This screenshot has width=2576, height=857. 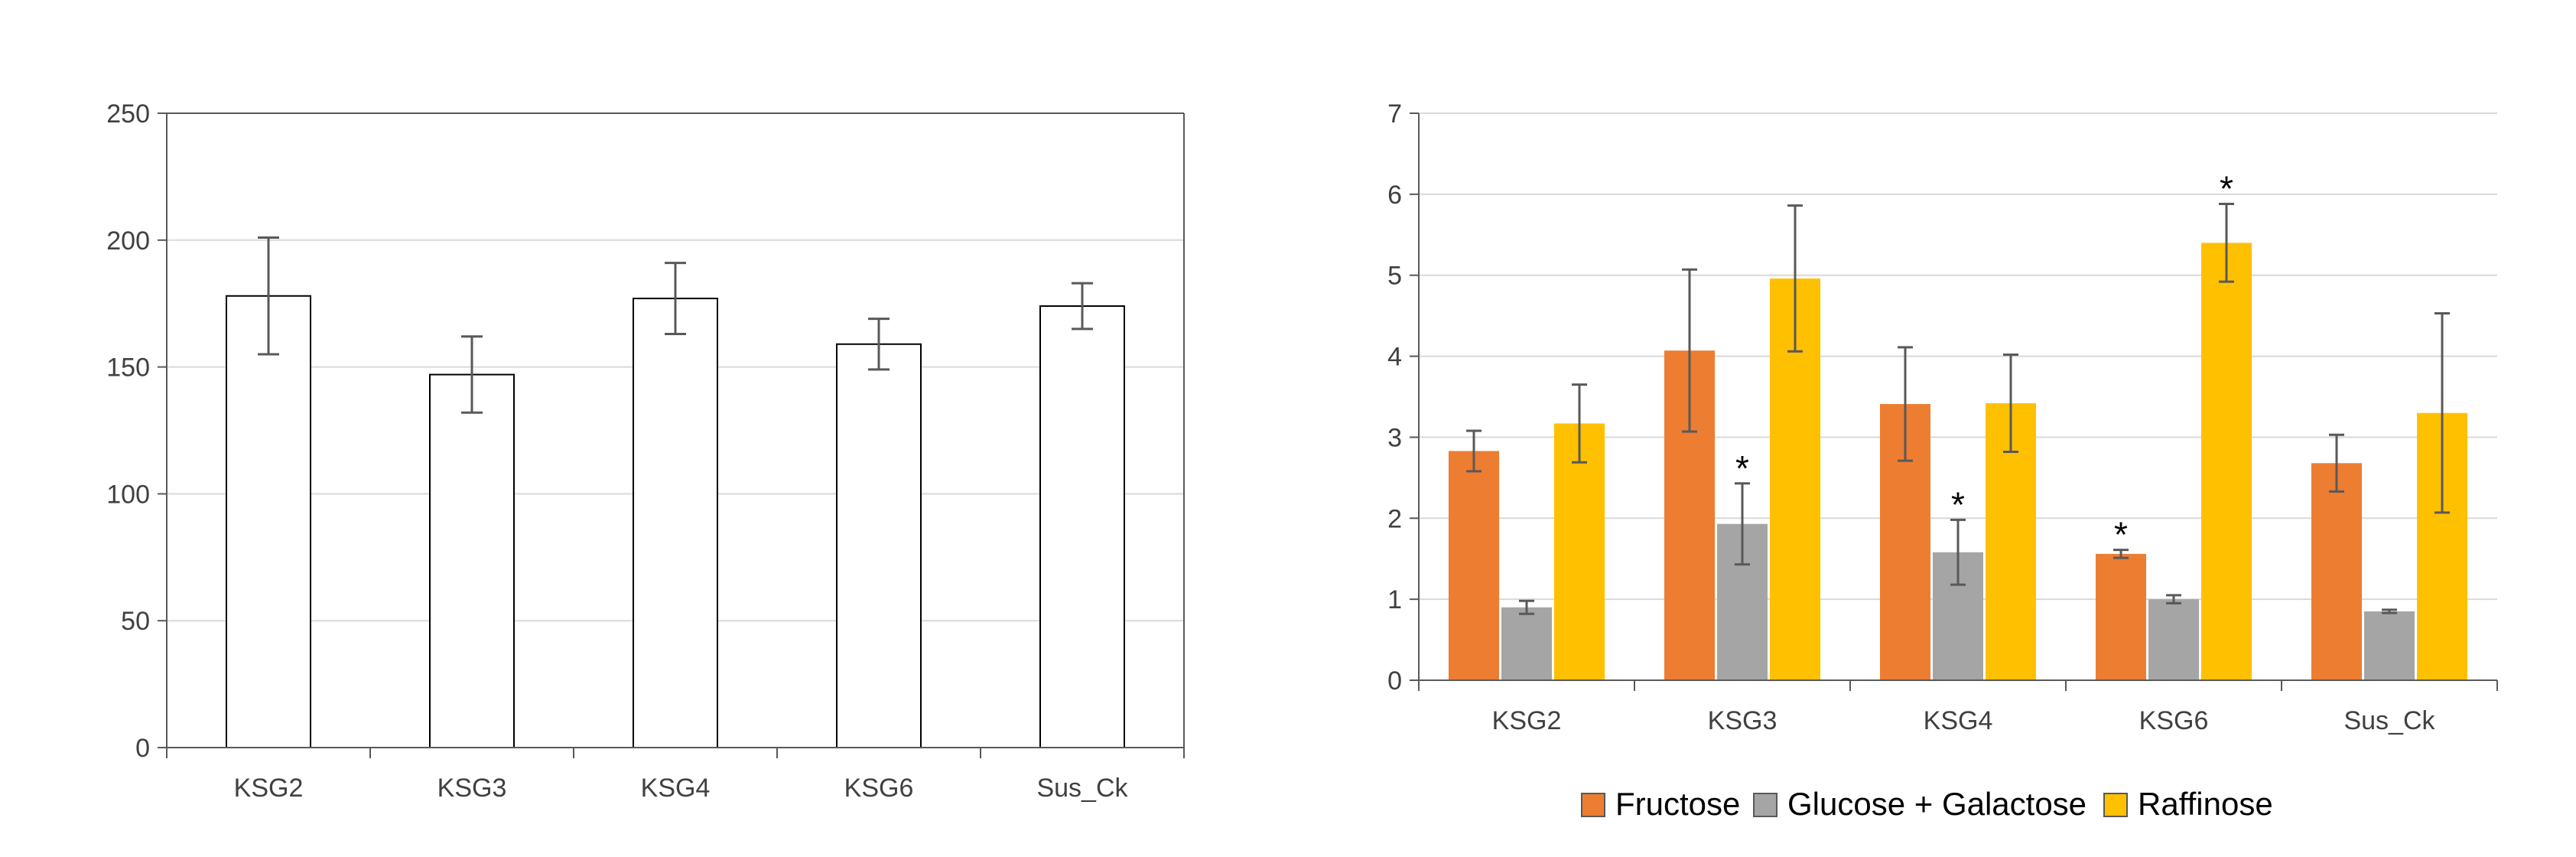 I want to click on bar-ksg2-glucose-galactose, so click(x=1526, y=643).